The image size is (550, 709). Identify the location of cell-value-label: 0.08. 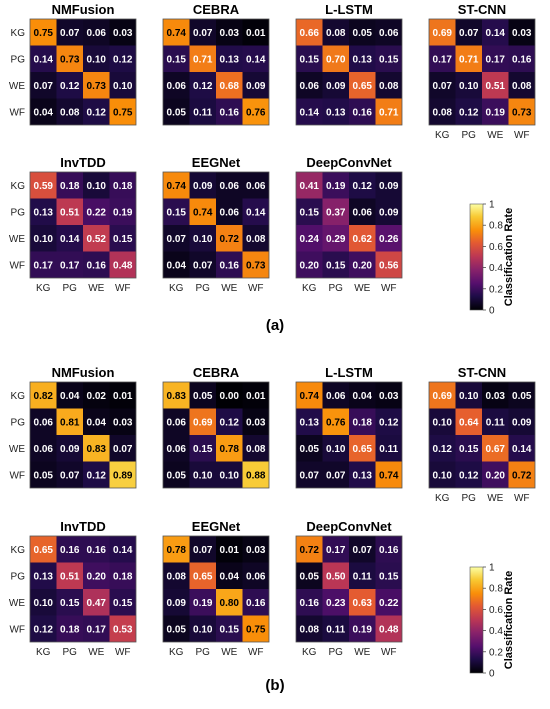
(70, 112).